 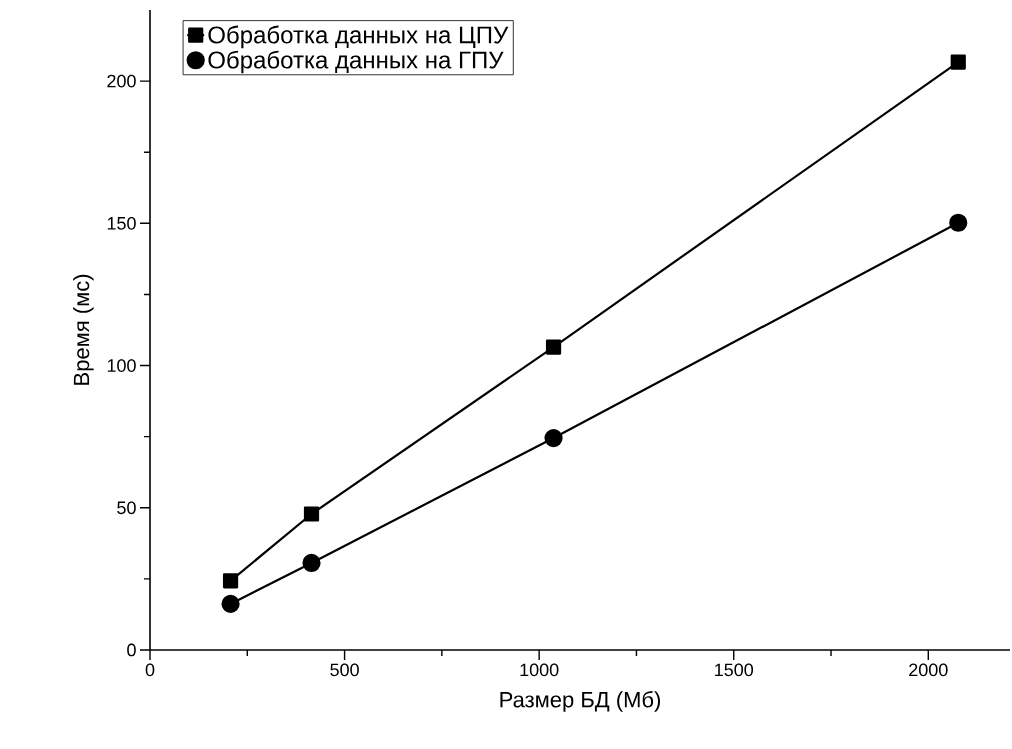 What do you see at coordinates (356, 62) in the screenshot?
I see `legend-label: Обработка данных на ГПУ` at bounding box center [356, 62].